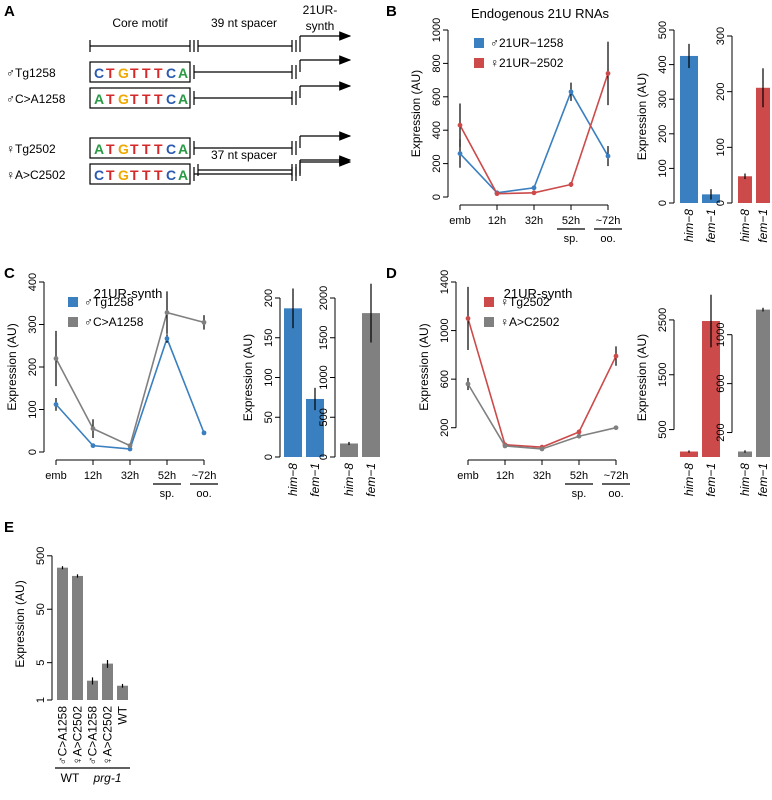 Image resolution: width=772 pixels, height=800 pixels. What do you see at coordinates (320, 10) in the screenshot?
I see `synth-header-line1: 21UR-` at bounding box center [320, 10].